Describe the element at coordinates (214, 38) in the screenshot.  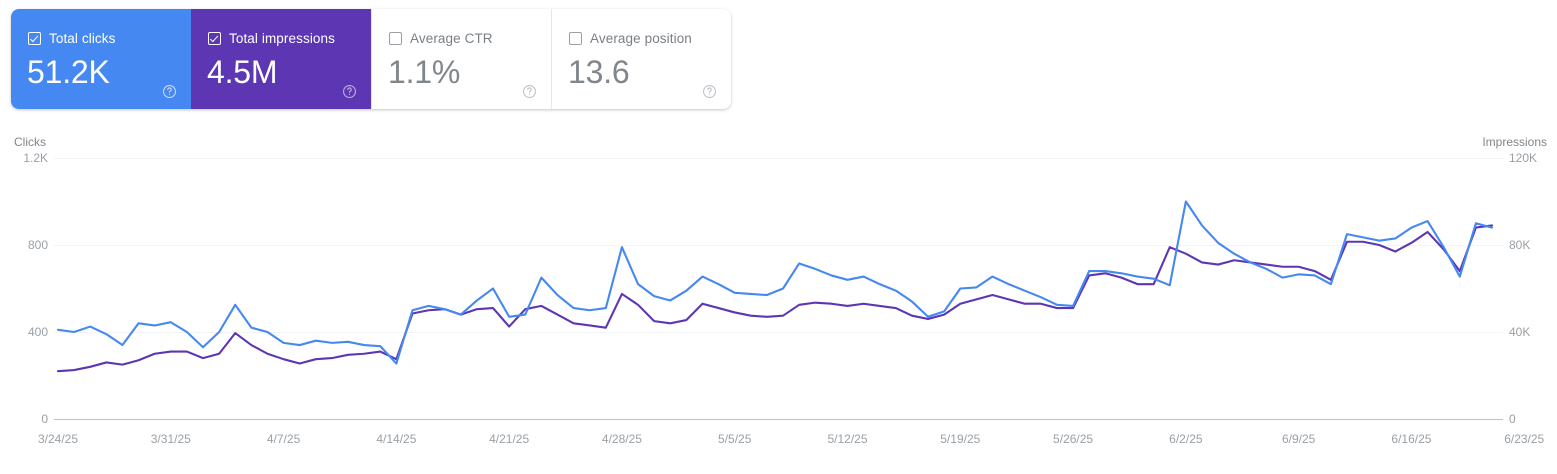
I see `checkbox-total-impressions` at that location.